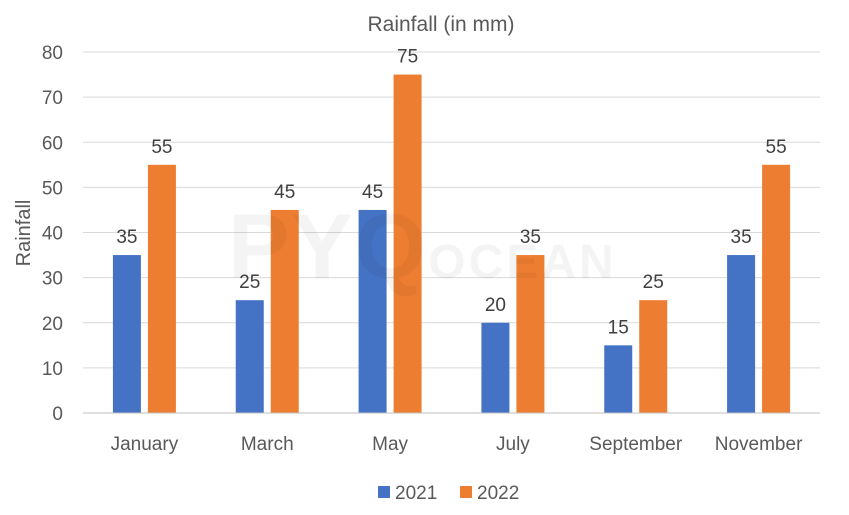 The image size is (849, 515). I want to click on y-axis-ticks: 0 10 20 30 40 50 60 70 80, so click(52, 234).